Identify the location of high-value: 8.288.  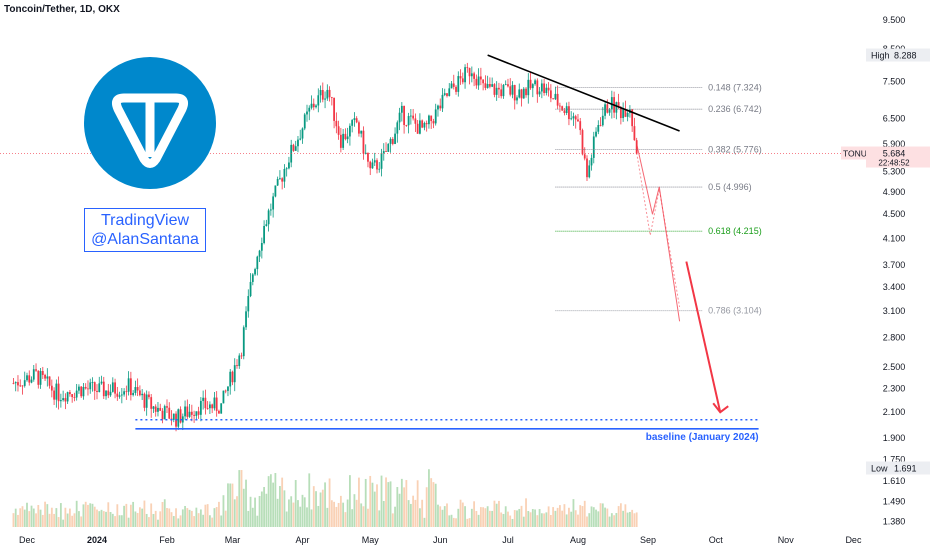
(905, 56).